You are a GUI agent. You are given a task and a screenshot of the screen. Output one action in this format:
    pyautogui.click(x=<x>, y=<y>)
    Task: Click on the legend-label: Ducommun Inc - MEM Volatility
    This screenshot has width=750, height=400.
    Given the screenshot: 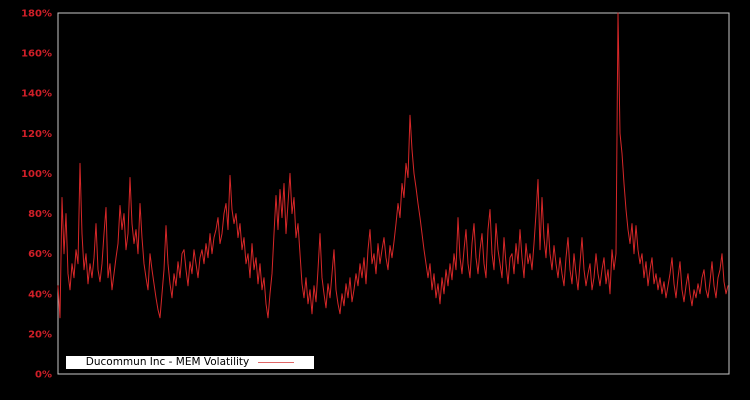 What is the action you would take?
    pyautogui.click(x=167, y=362)
    